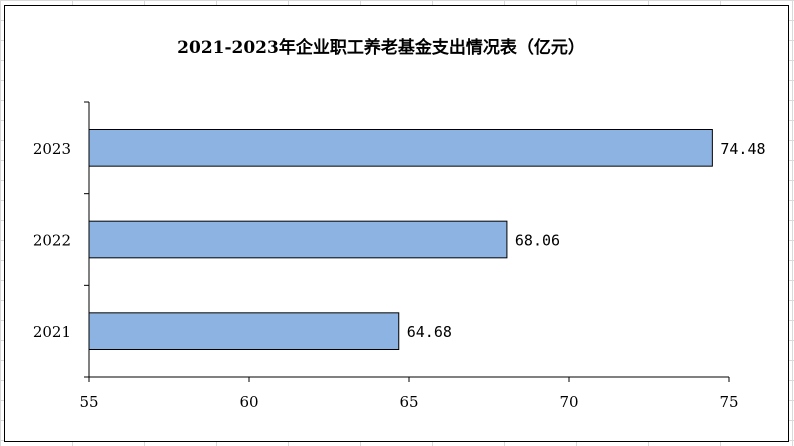 This screenshot has height=446, width=794. What do you see at coordinates (408, 402) in the screenshot?
I see `x-tick-label: 65` at bounding box center [408, 402].